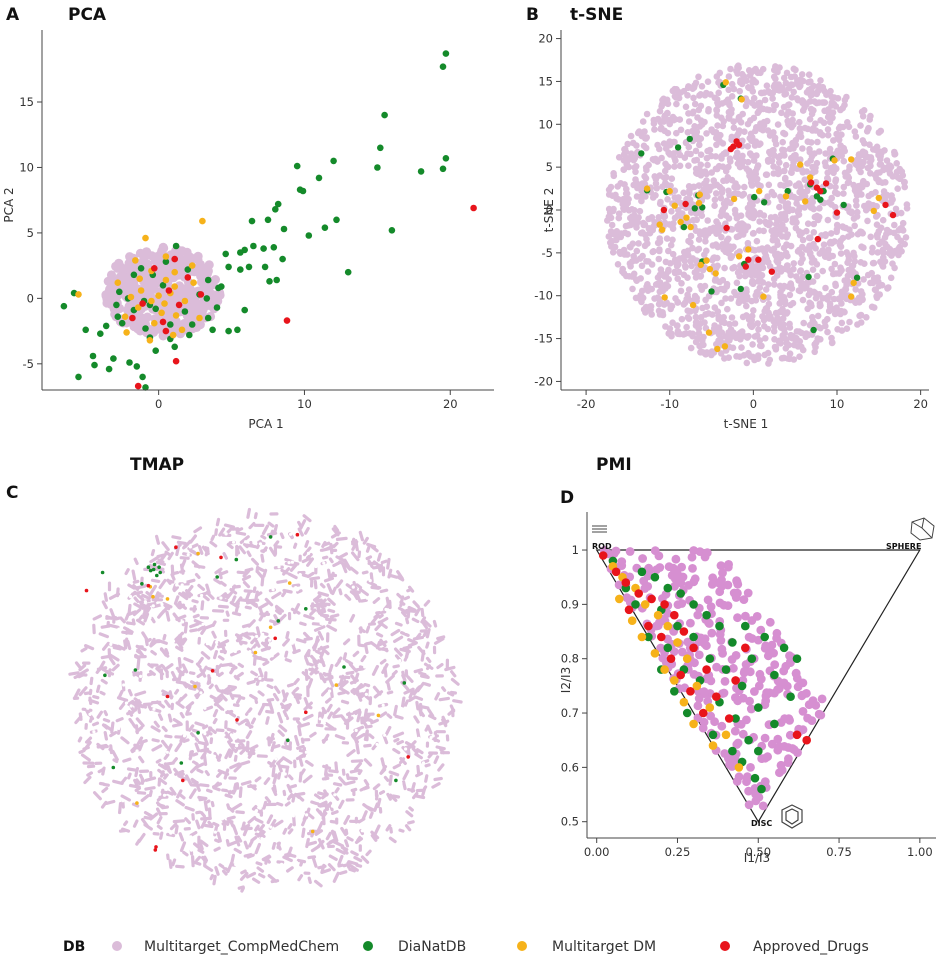 This screenshot has height=970, width=941. I want to click on y-tick-label: 0, so click(30, 298).